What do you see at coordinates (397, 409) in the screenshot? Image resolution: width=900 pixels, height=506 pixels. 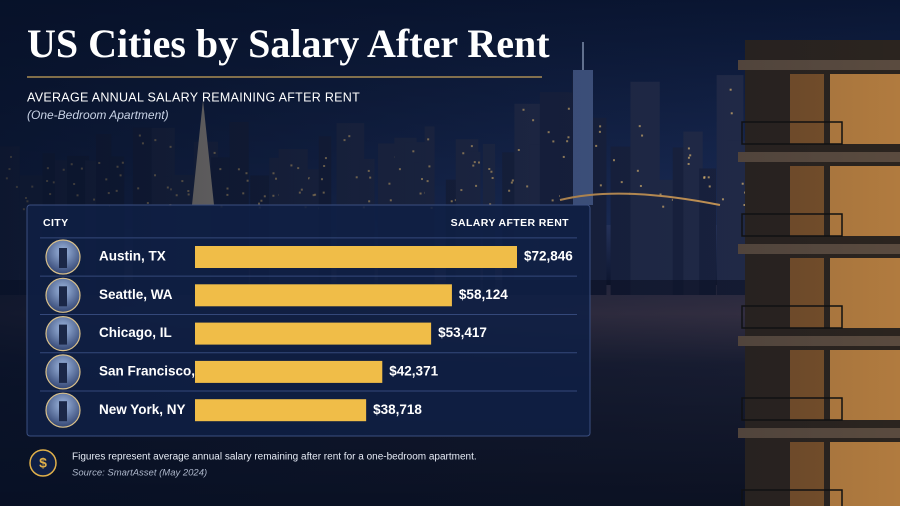 I see `value-label: $38,718` at bounding box center [397, 409].